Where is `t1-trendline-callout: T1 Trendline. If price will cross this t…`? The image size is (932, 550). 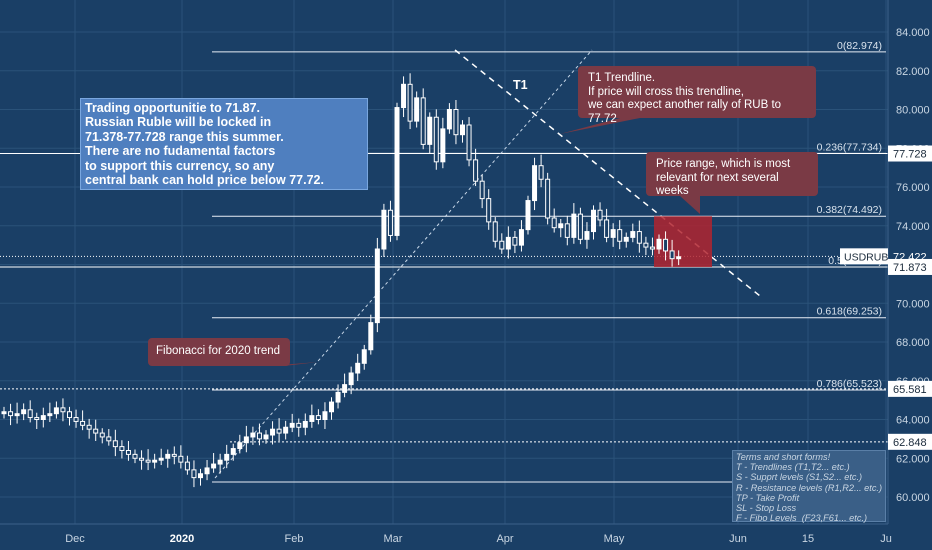 t1-trendline-callout: T1 Trendline. If price will cross this t… is located at coordinates (697, 95).